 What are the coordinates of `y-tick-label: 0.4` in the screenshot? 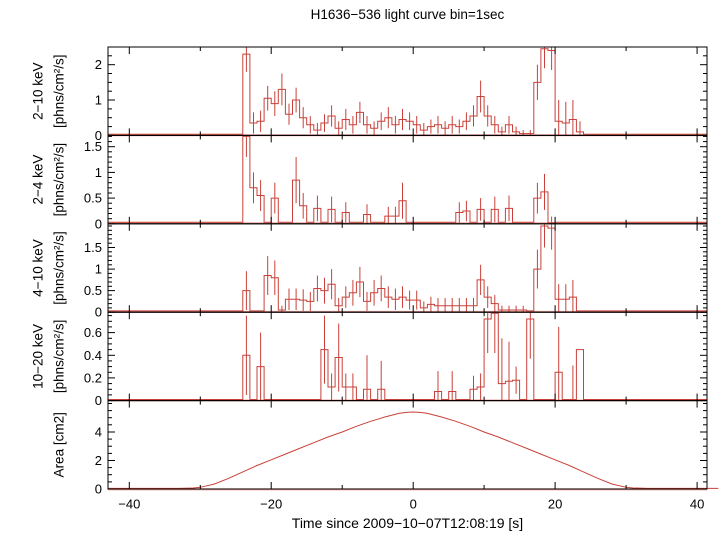 It's located at (93, 355).